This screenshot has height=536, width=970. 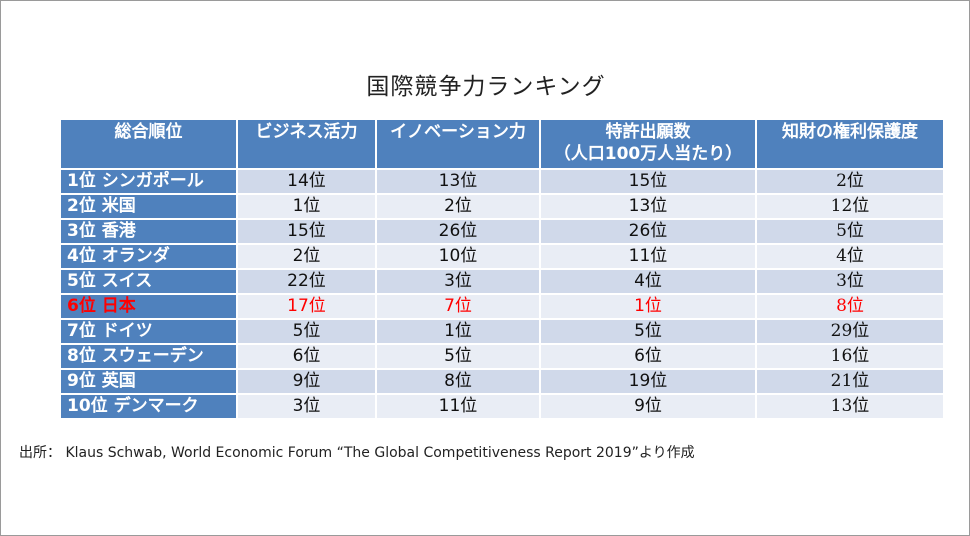 I want to click on overall-rank-cell: 5位 スイス, so click(x=149, y=282).